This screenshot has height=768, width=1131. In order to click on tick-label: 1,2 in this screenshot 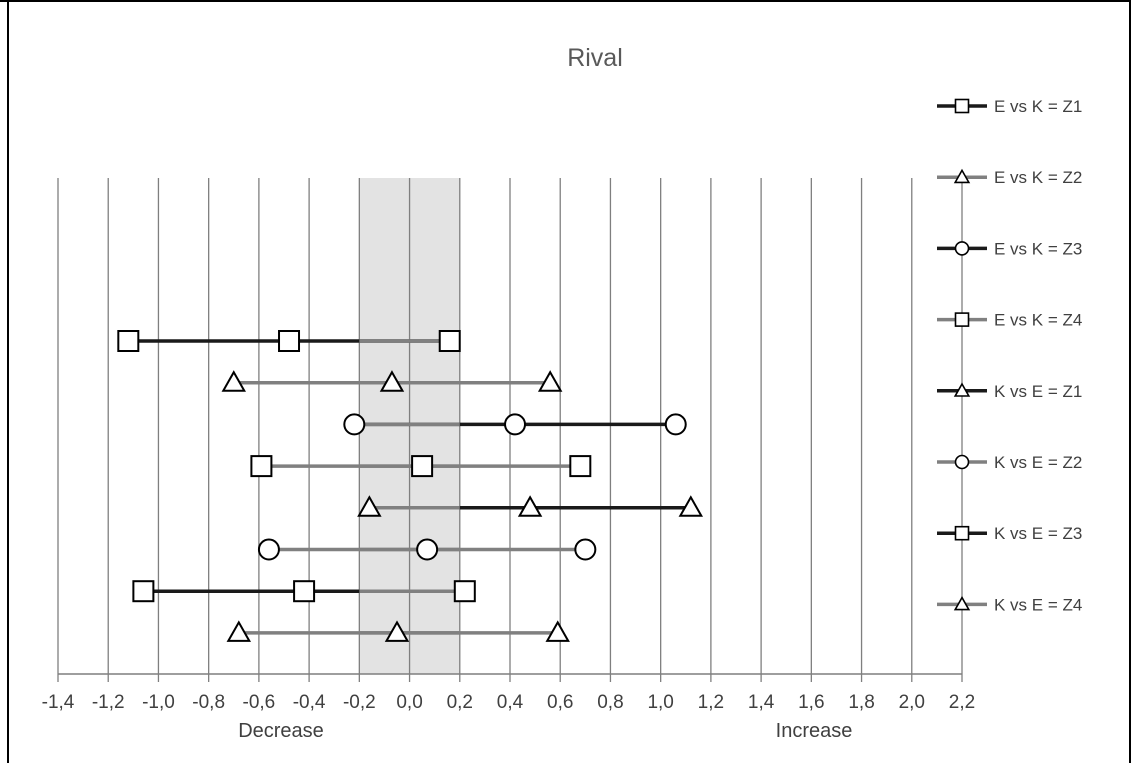, I will do `click(711, 702)`.